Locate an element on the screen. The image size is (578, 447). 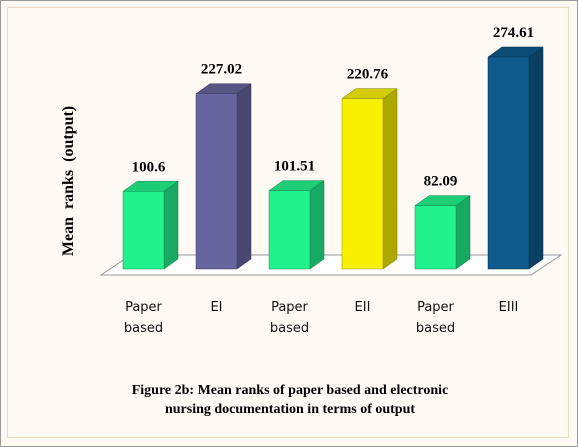
value-label: 274.61 is located at coordinates (513, 33).